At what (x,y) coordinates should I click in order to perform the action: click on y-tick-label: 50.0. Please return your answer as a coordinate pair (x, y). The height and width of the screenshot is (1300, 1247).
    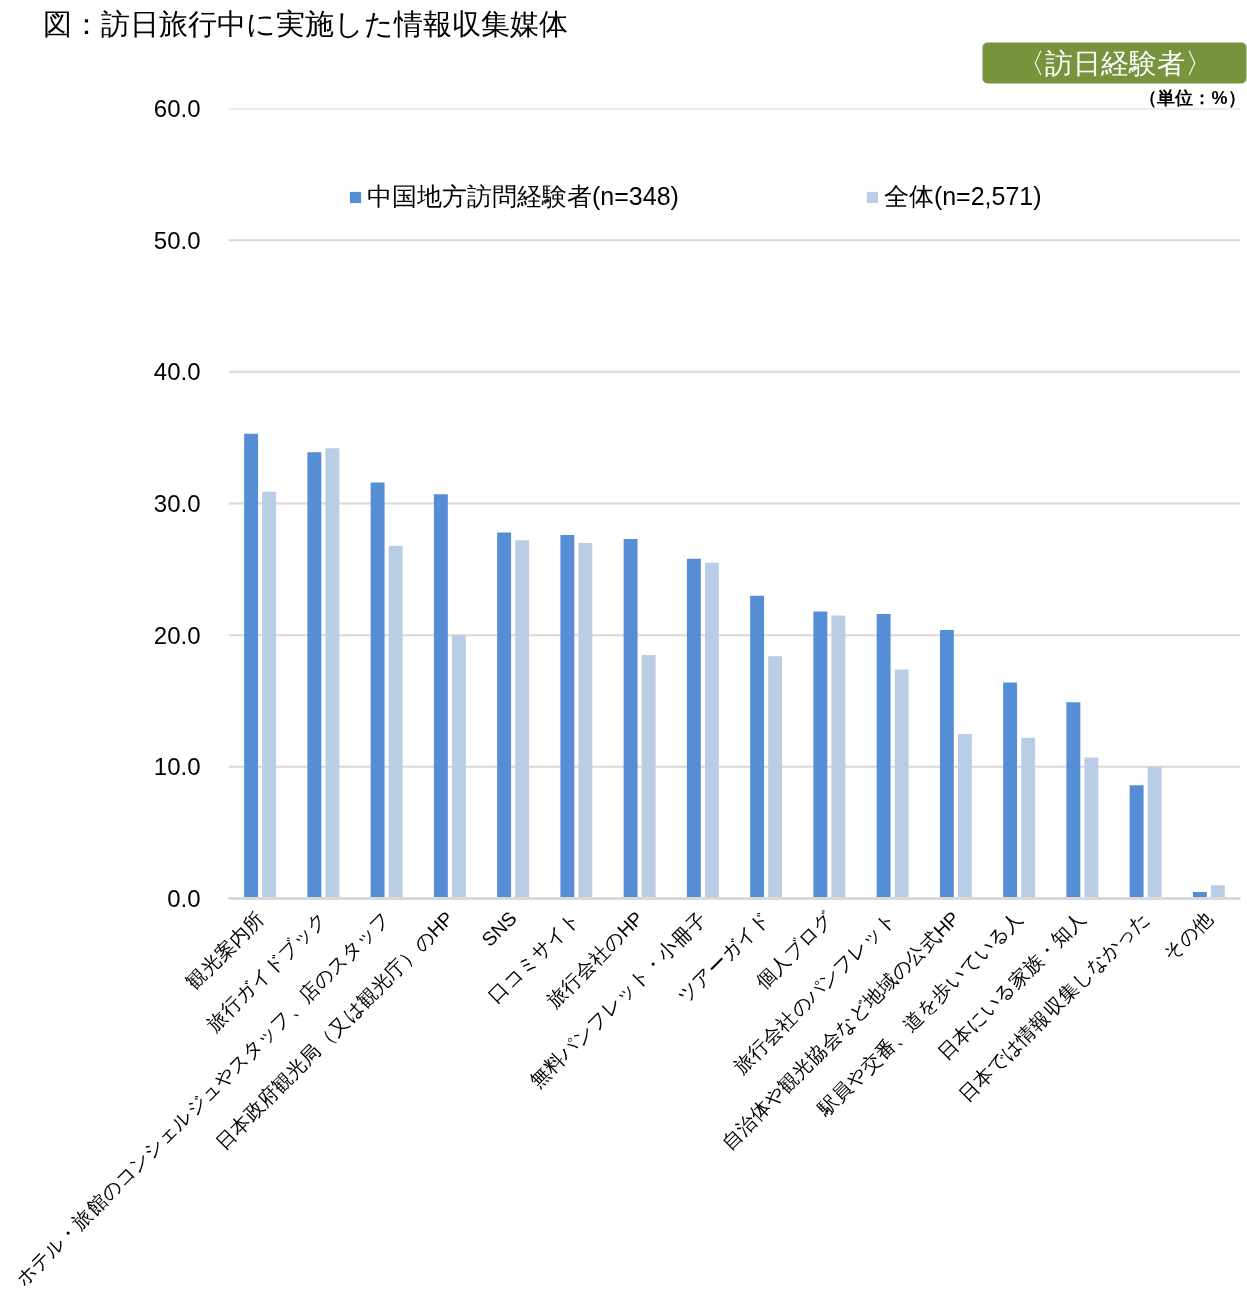
    Looking at the image, I should click on (177, 240).